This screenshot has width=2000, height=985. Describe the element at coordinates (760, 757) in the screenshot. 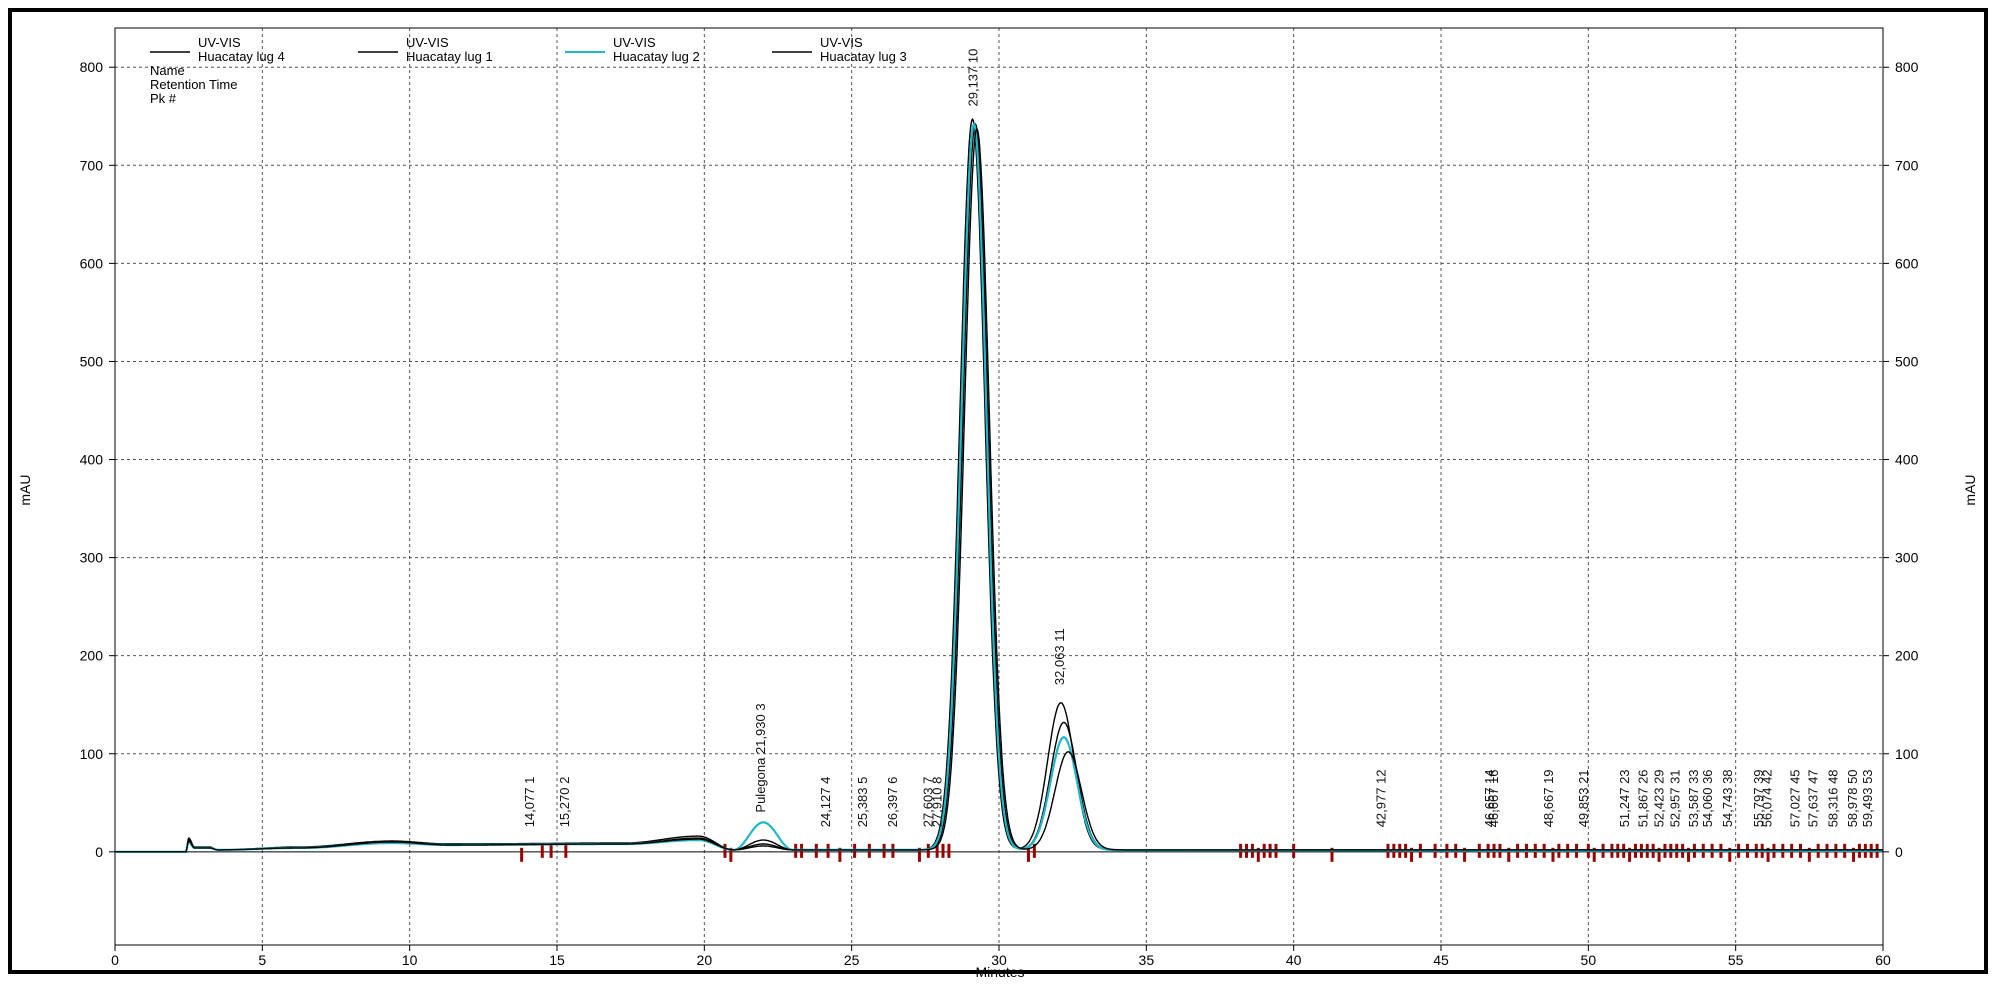

I see `peak-label: Pulegona 21,930 3` at that location.